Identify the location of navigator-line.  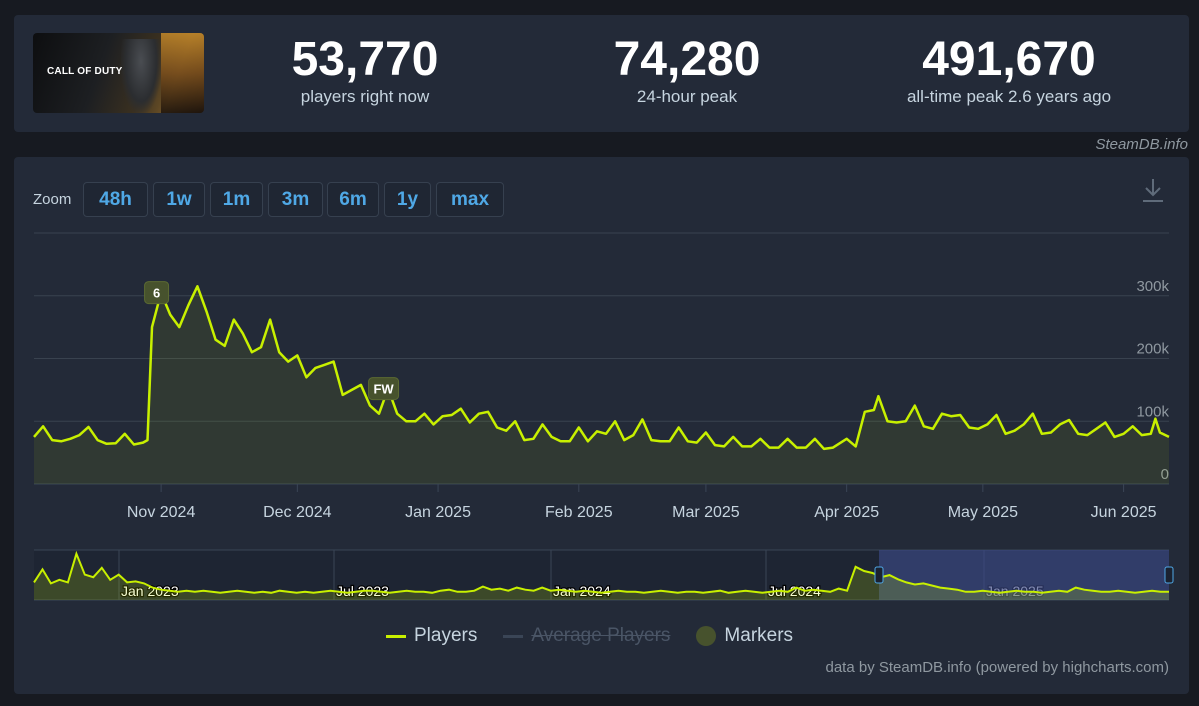
(601, 572).